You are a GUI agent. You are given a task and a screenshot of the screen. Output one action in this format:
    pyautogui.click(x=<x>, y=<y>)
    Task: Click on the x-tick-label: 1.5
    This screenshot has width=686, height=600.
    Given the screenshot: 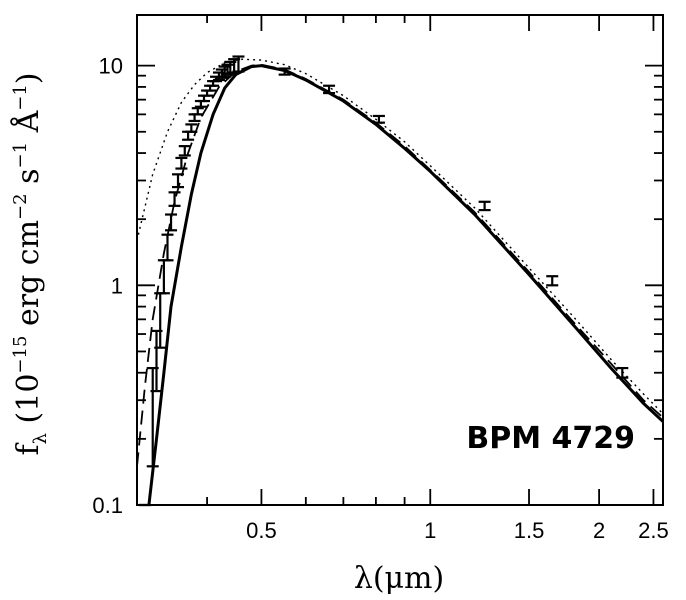 What is the action you would take?
    pyautogui.click(x=529, y=530)
    